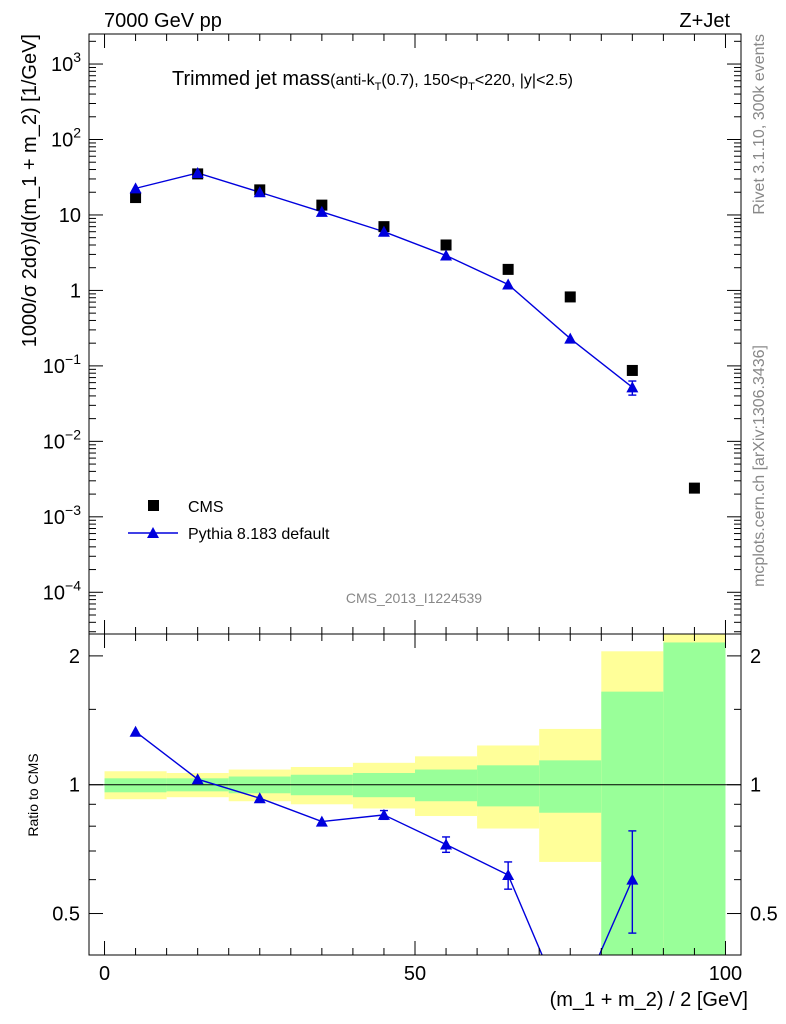 The width and height of the screenshot is (786, 1024). What do you see at coordinates (62, 439) in the screenshot?
I see `main-y-tick-label-5: 10⁻²` at bounding box center [62, 439].